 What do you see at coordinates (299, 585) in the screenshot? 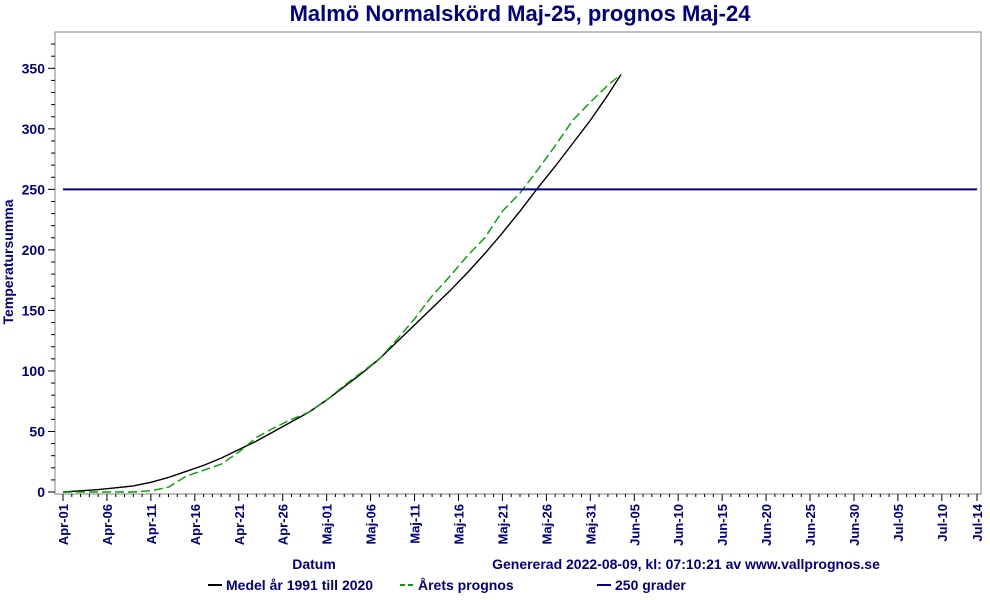
I see `legend-item-mean: Medel år 1991 till 2020` at bounding box center [299, 585].